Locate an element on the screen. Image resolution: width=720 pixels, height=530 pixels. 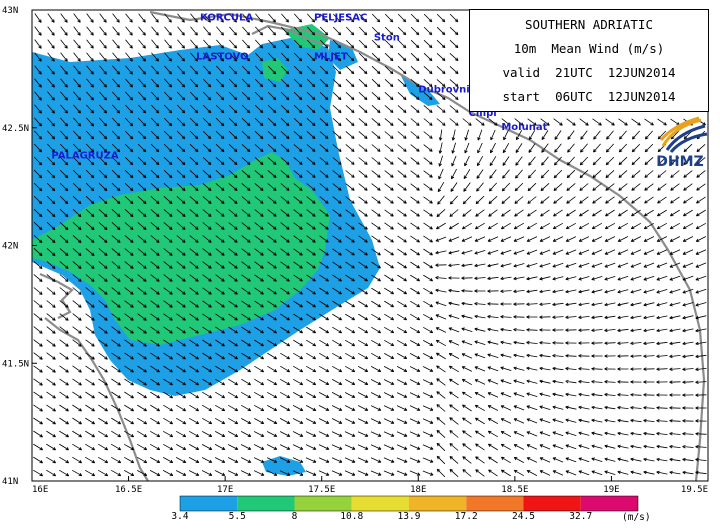
x-tick-label: 19E is located at coordinates (611, 490).